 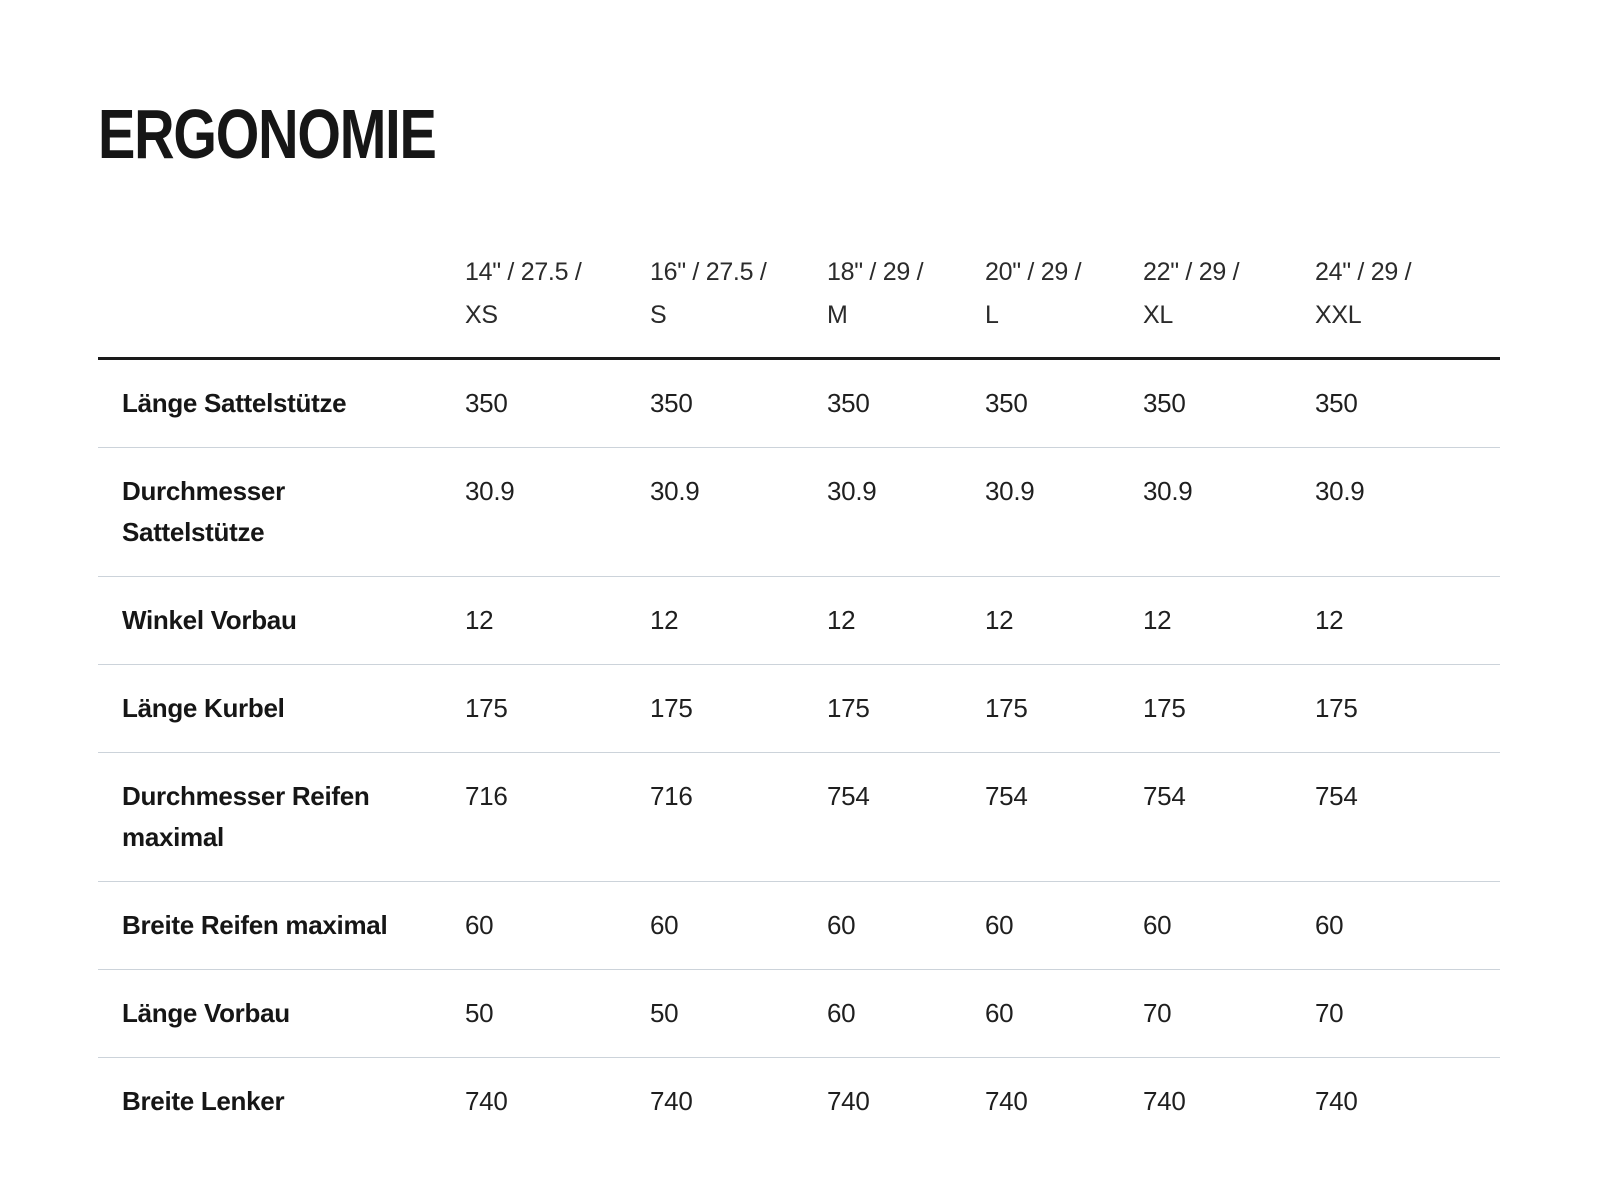 What do you see at coordinates (281, 294) in the screenshot?
I see `header-spacer-cell` at bounding box center [281, 294].